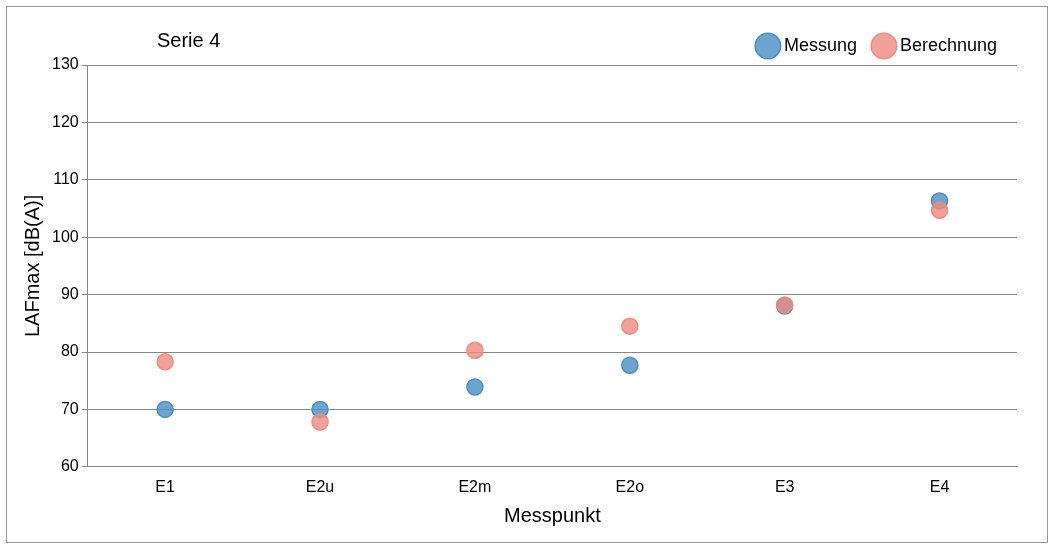 The image size is (1052, 547). I want to click on y-tick-label: 90, so click(69, 294).